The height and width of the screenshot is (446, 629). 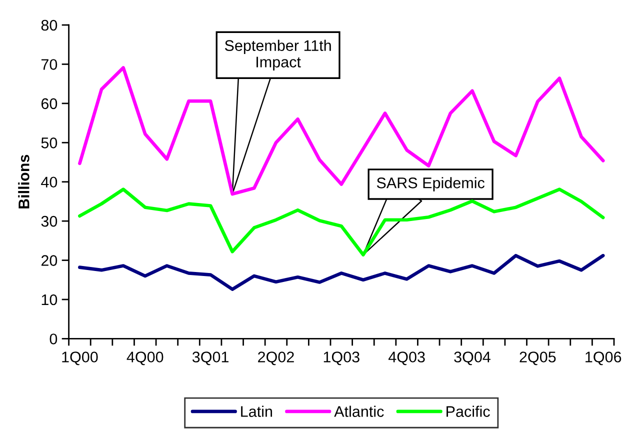 I want to click on annotation: SARS Epidemic, so click(x=430, y=184).